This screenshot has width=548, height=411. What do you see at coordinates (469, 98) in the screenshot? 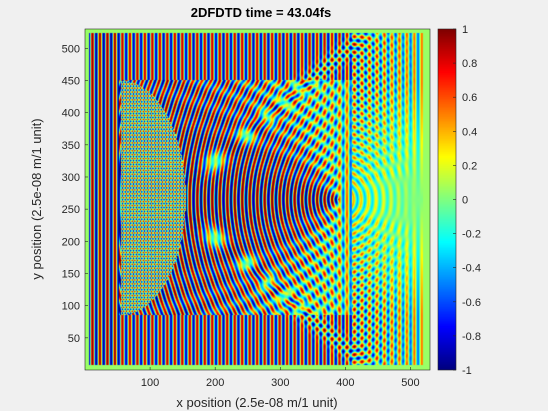
I see `colorbar-tick-label: 0.6` at bounding box center [469, 98].